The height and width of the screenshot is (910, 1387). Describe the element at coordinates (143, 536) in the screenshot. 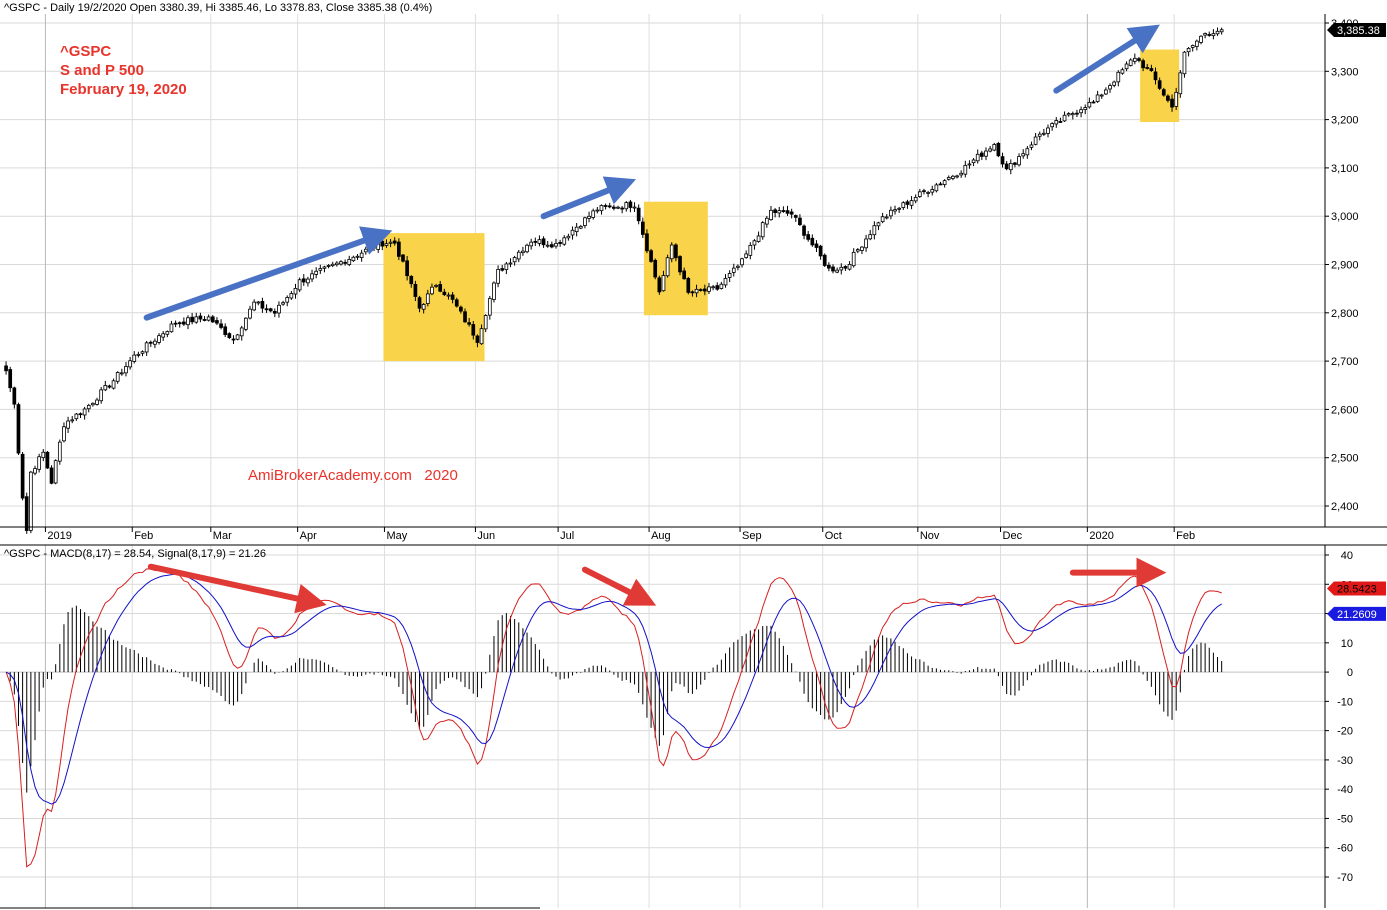

I see `date-tick-label: Feb` at that location.